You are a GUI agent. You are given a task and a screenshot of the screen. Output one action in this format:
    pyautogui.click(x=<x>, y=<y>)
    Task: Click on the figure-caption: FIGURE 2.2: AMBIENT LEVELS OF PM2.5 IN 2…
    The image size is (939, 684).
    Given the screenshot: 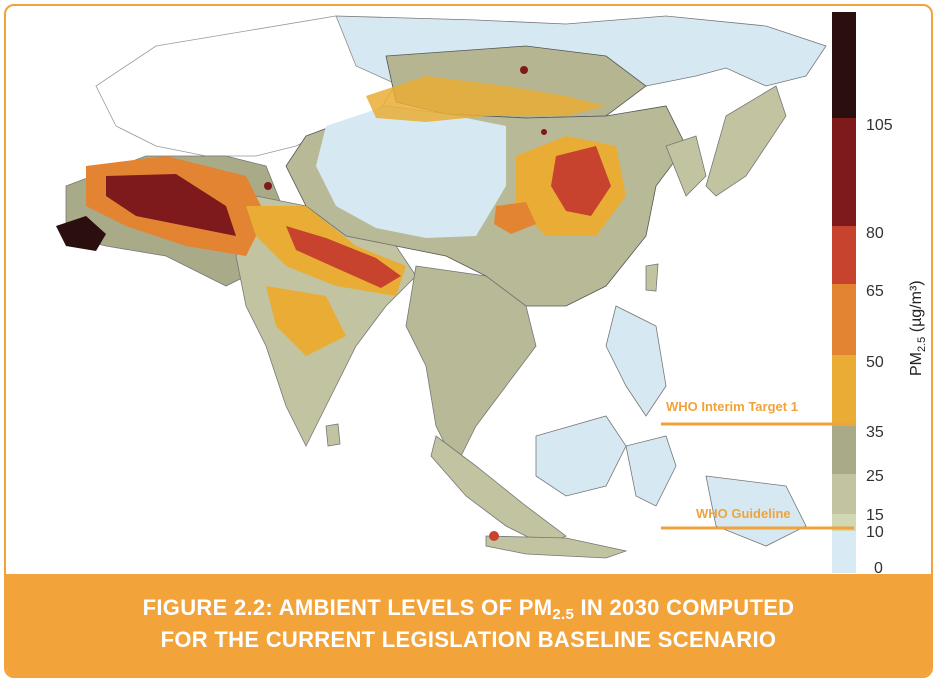 What is the action you would take?
    pyautogui.click(x=468, y=625)
    